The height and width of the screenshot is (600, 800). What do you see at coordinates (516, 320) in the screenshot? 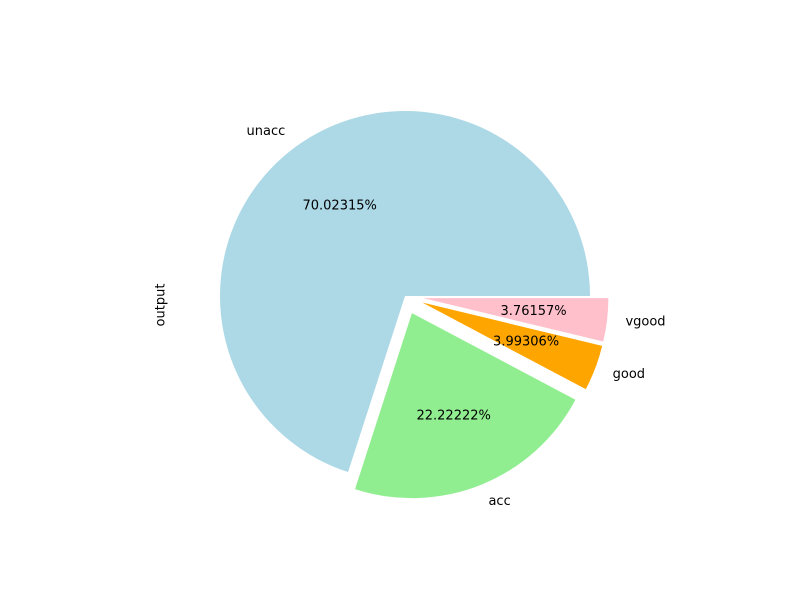
I see `pie-slice-vgood` at bounding box center [516, 320].